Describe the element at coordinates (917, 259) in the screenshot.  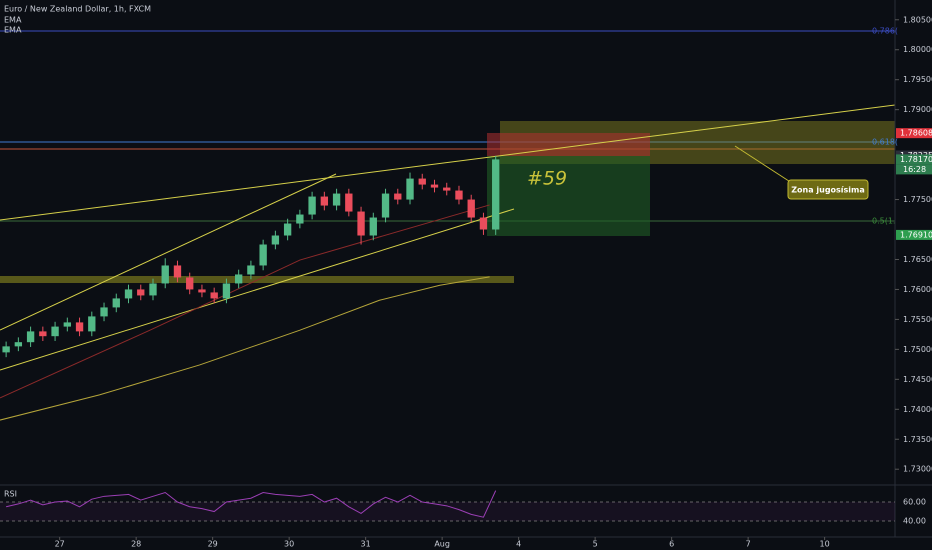
I see `y-tick-label: 1.76500` at that location.